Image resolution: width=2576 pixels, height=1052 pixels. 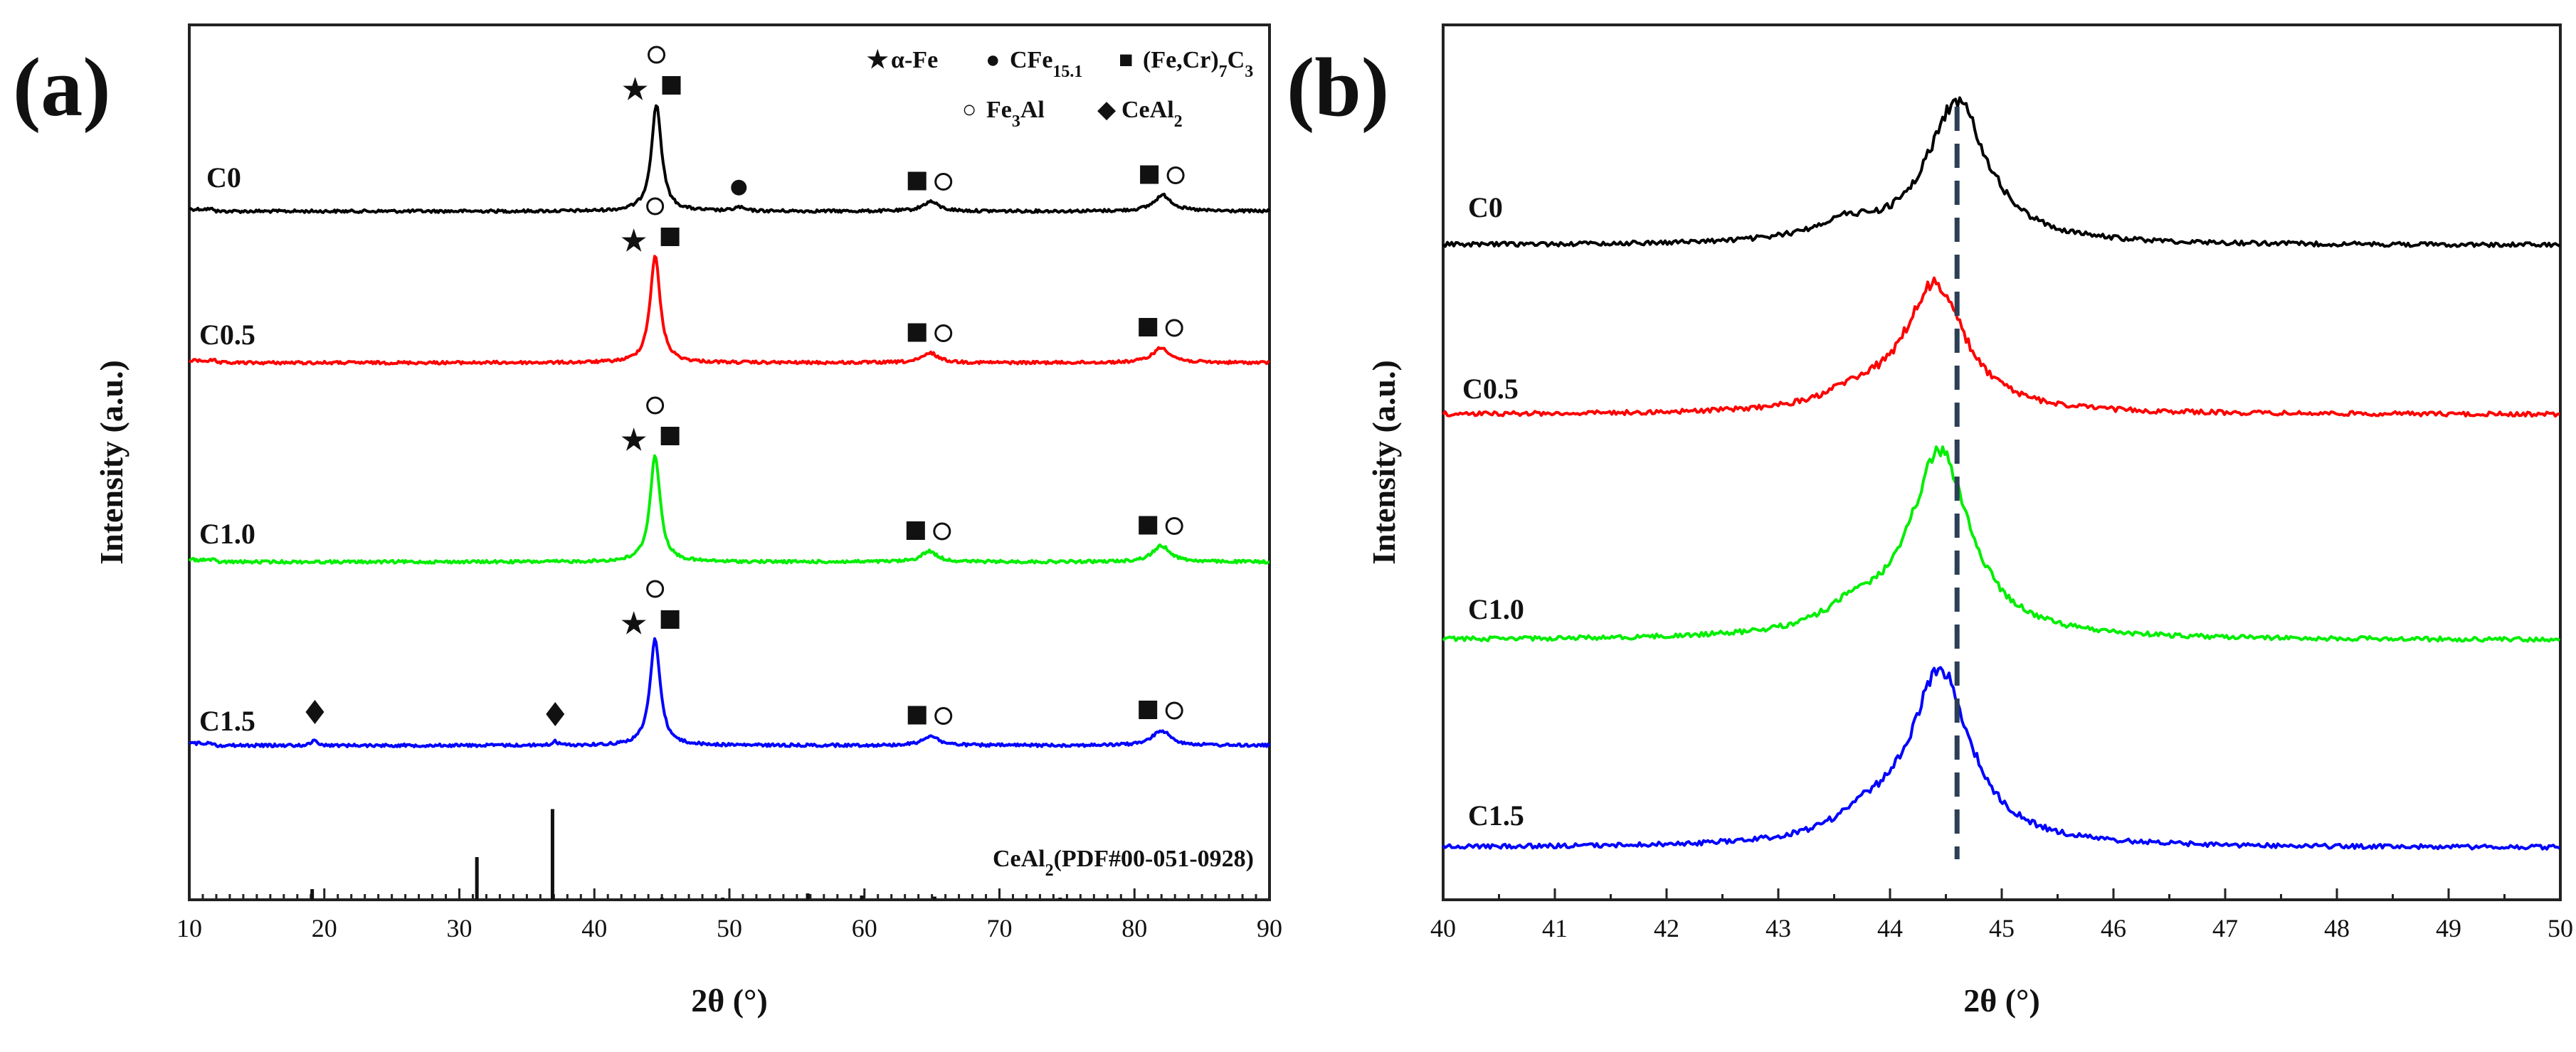 I want to click on series-line-C1.5, so click(x=2001, y=758).